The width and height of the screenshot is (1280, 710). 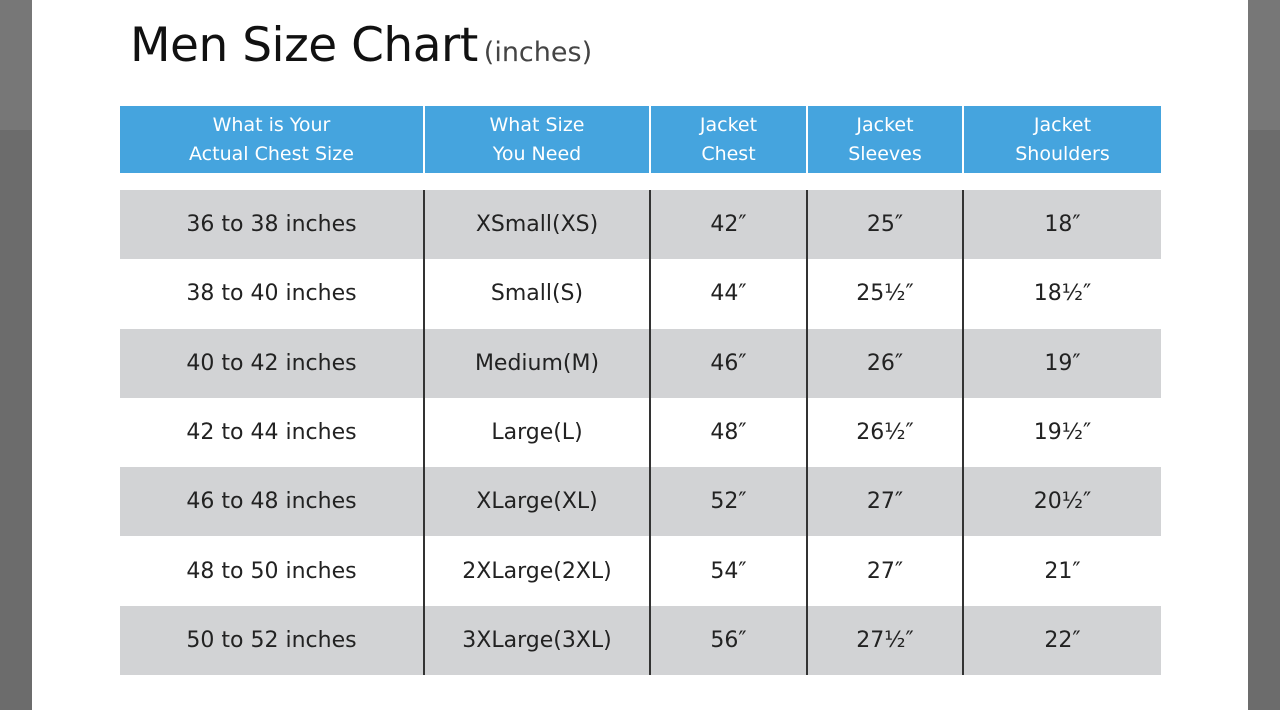 I want to click on cell-size: 3XLarge(3XL), so click(x=538, y=640).